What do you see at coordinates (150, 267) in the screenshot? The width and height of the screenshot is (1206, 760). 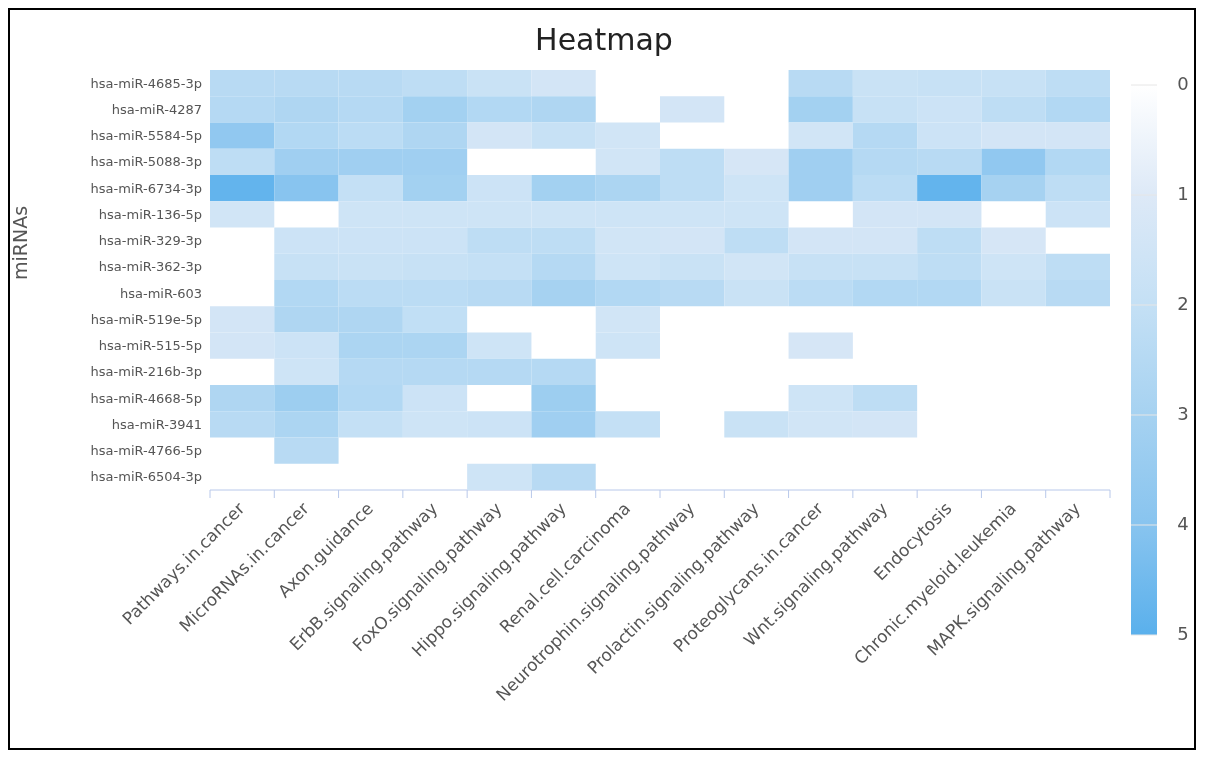 I see `y-tick-label: hsa-miR-362-3p` at bounding box center [150, 267].